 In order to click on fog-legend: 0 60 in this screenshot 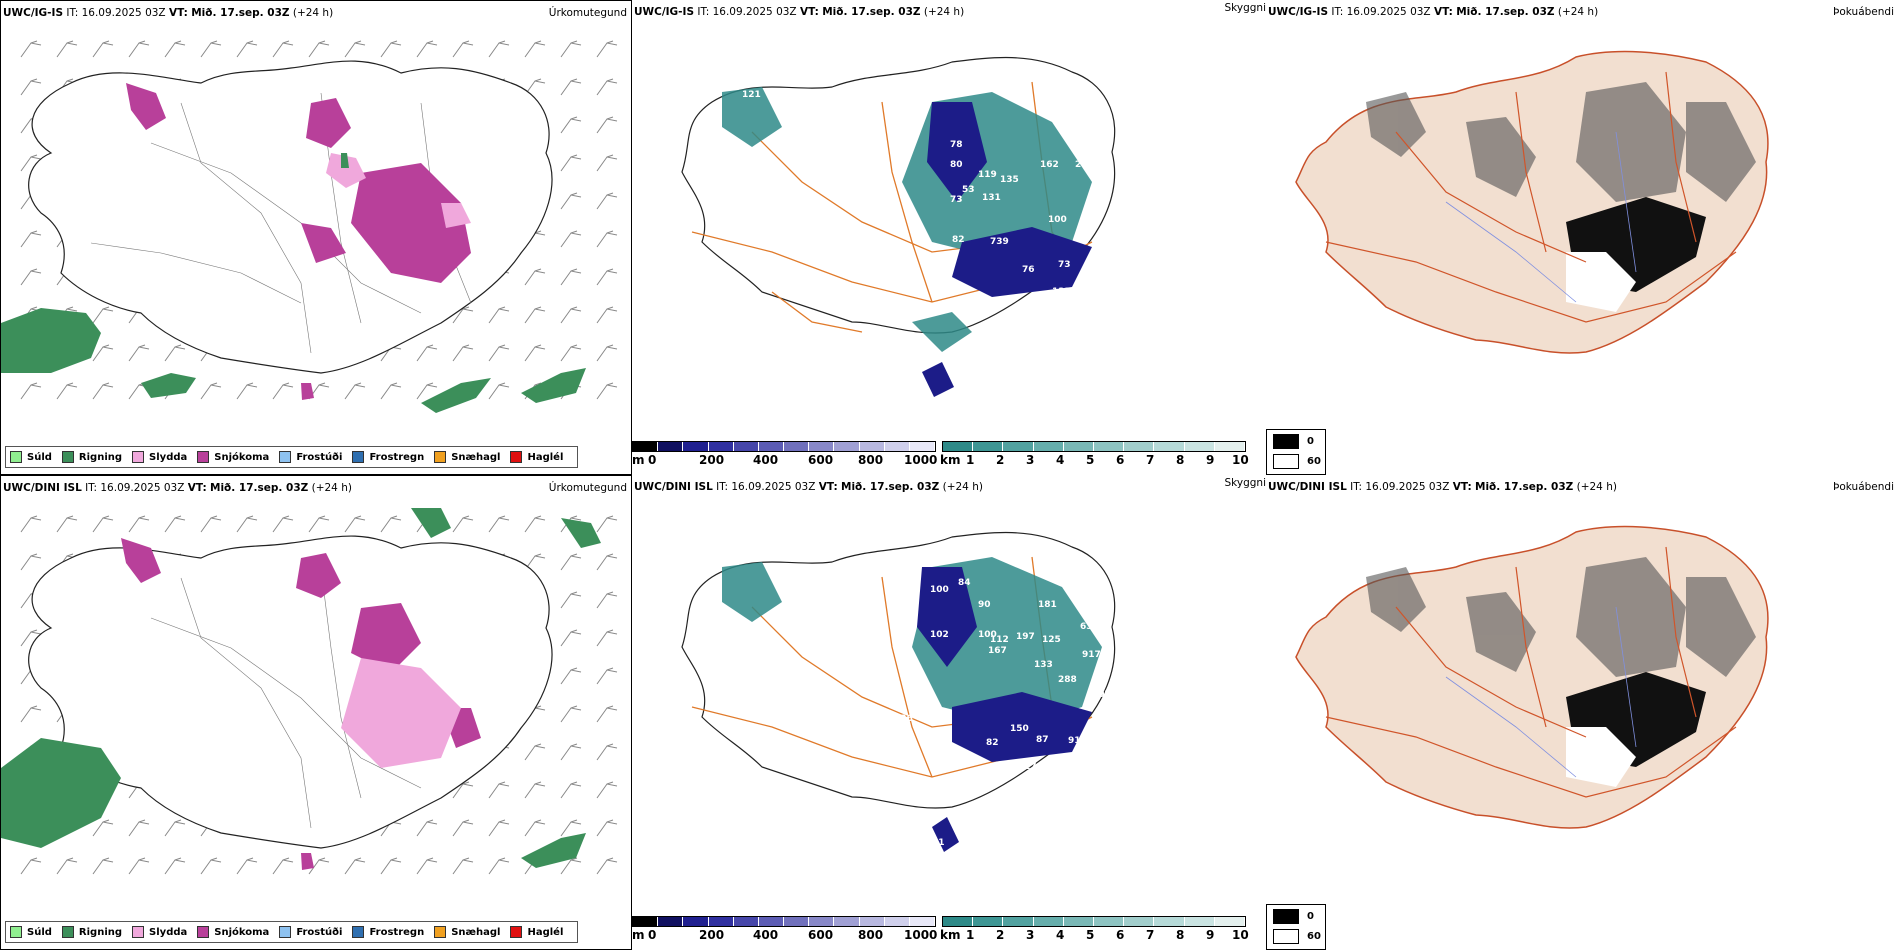, I will do `click(1296, 927)`.